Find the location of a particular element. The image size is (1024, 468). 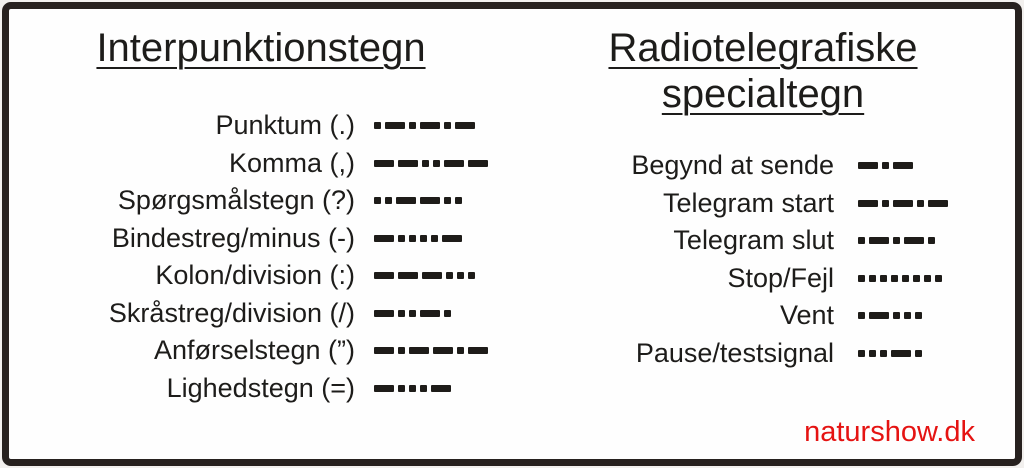

sign-label: Stop/Fejl is located at coordinates (780, 277).